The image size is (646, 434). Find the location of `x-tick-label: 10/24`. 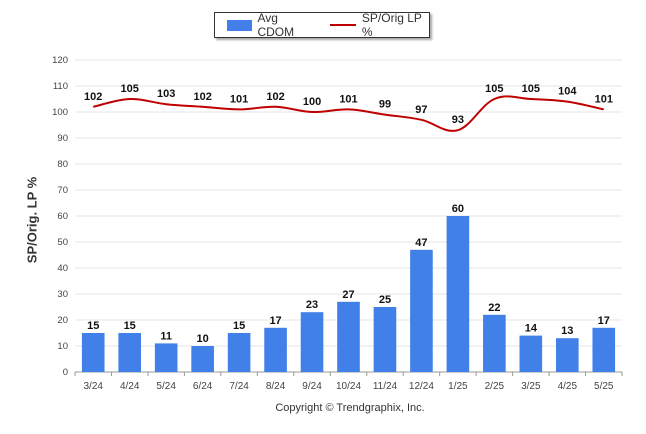

x-tick-label: 10/24 is located at coordinates (348, 386).